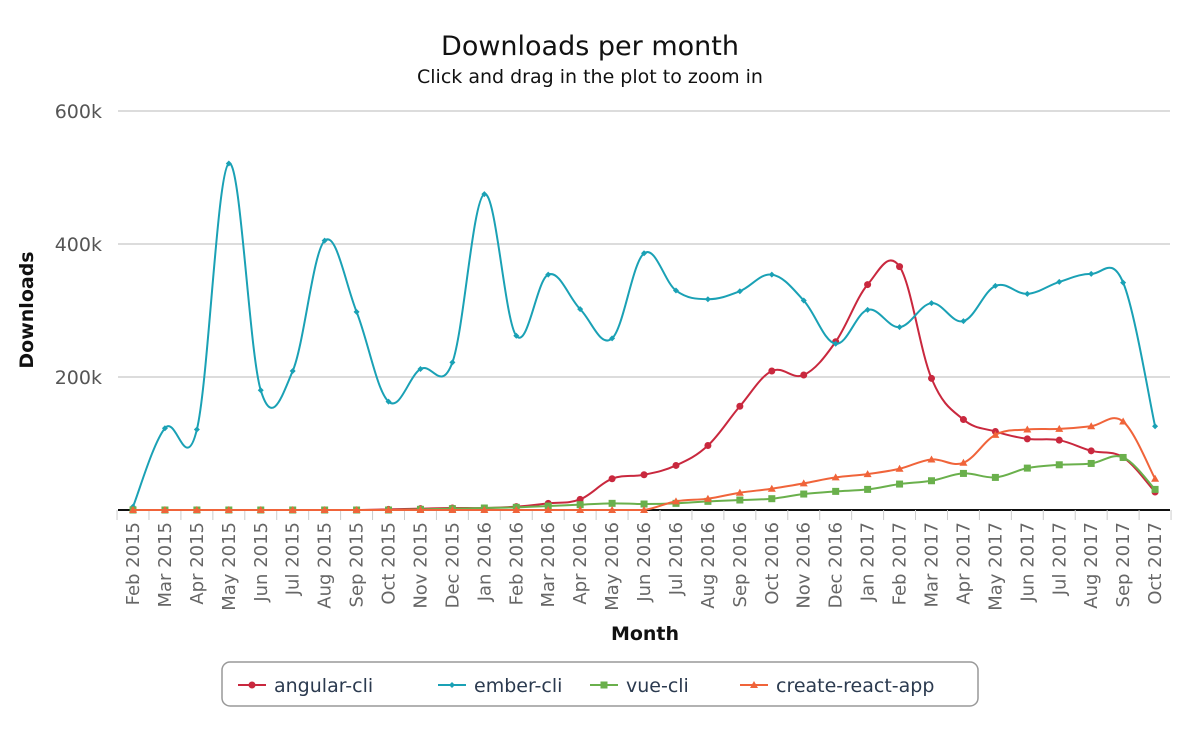 The height and width of the screenshot is (755, 1200). What do you see at coordinates (644, 562) in the screenshot?
I see `x-tick-label: Jun 2016` at bounding box center [644, 562].